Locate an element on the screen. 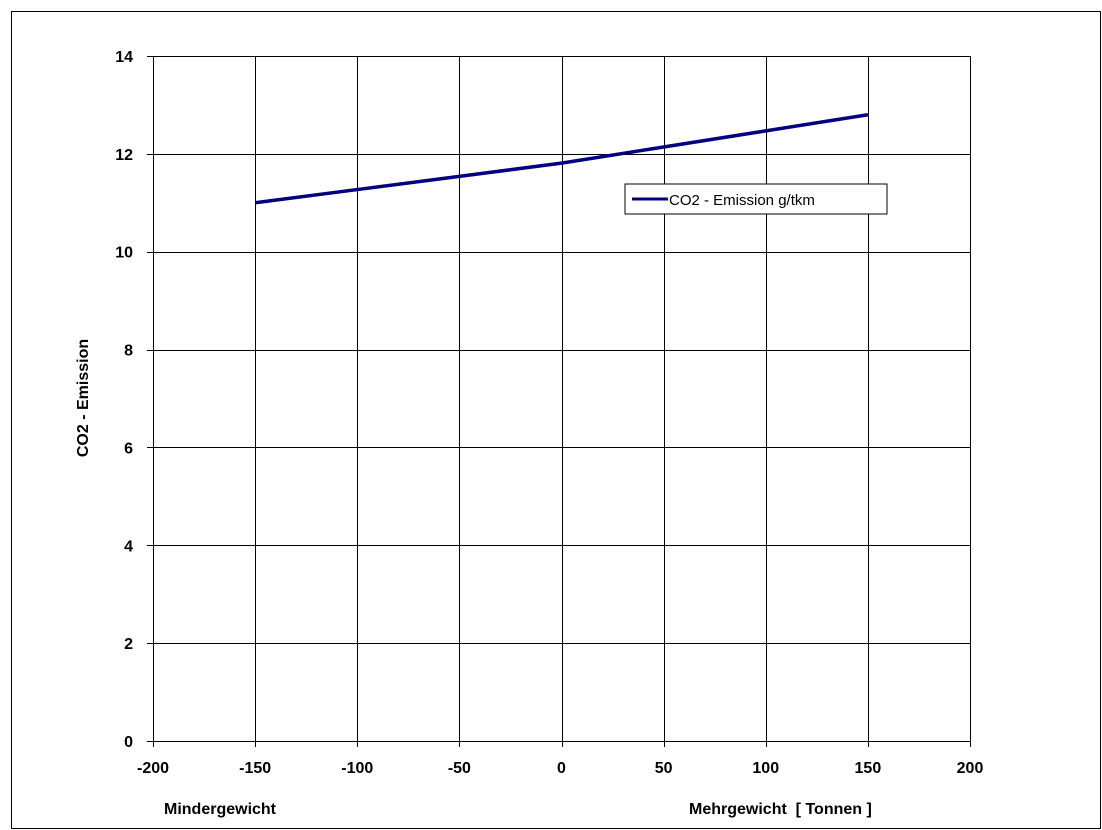  y-tick-label: 12 is located at coordinates (124, 155).